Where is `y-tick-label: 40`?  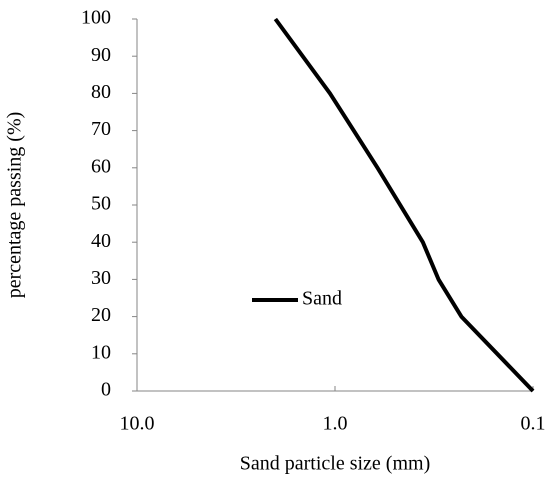 y-tick-label: 40 is located at coordinates (101, 241).